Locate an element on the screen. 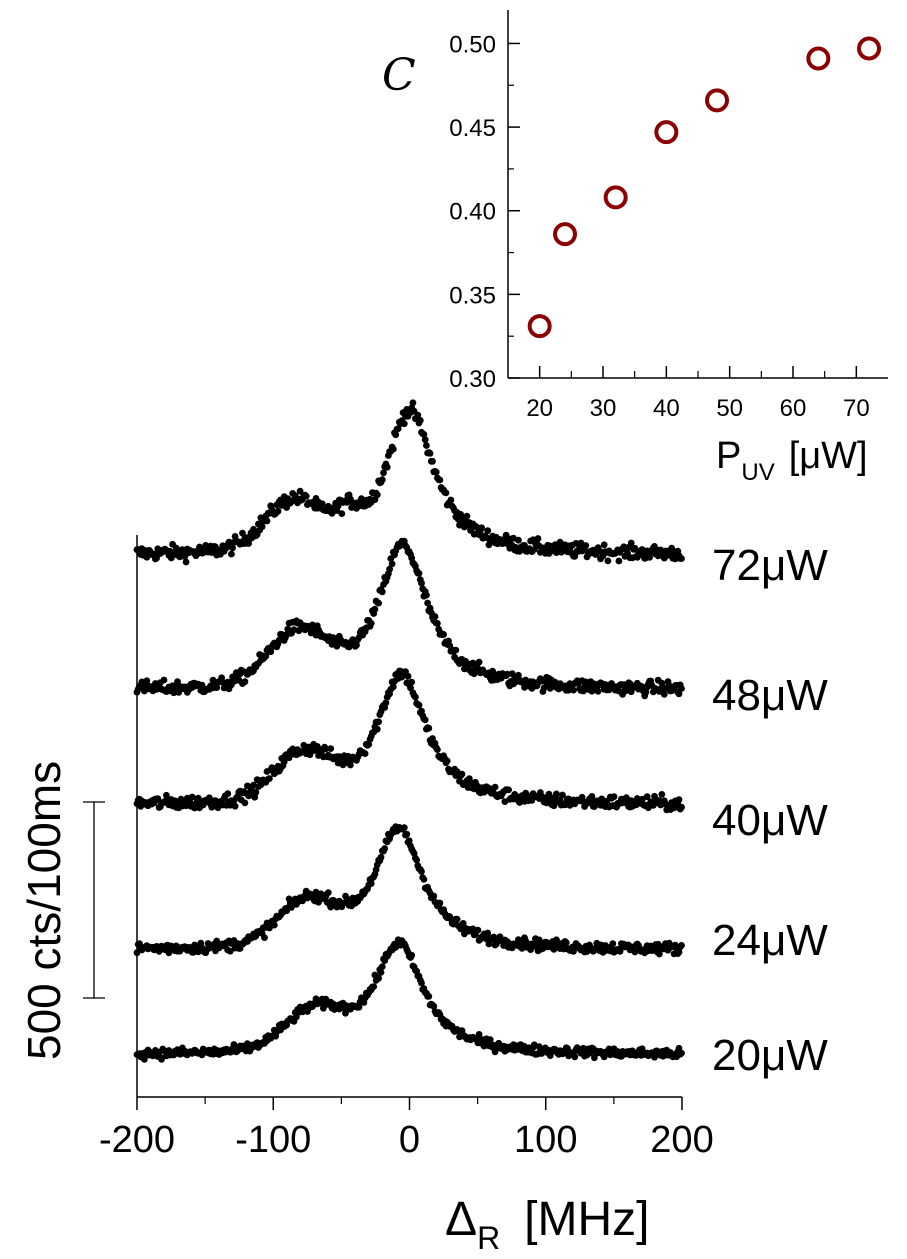 This screenshot has width=907, height=1259. main-x-label: ΔR [MHz] is located at coordinates (547, 1224).